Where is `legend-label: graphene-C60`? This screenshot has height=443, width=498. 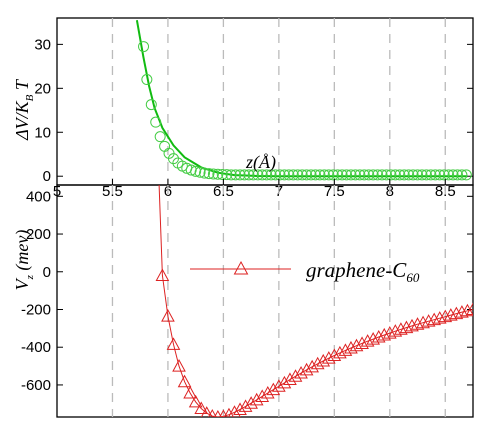 legend-label: graphene-C60 is located at coordinates (363, 271).